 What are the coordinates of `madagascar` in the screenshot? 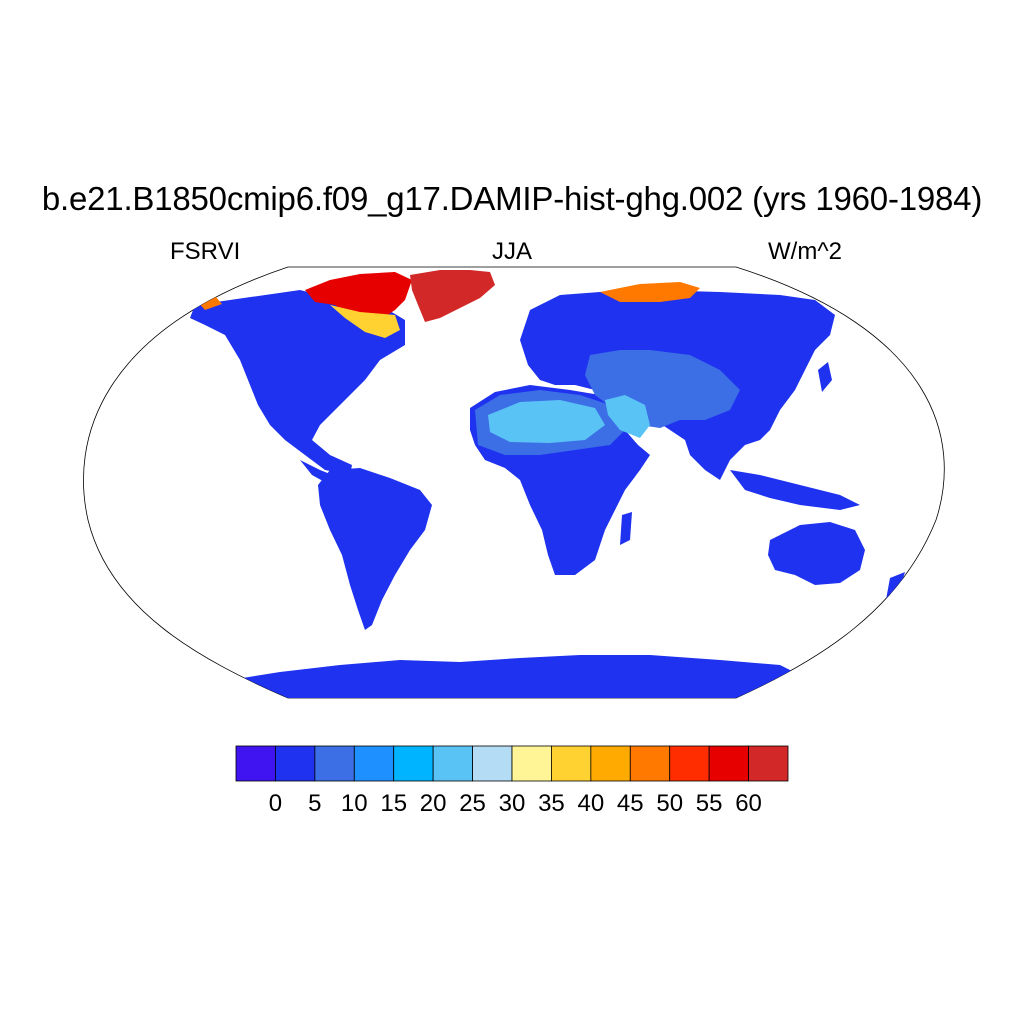 It's located at (626, 528).